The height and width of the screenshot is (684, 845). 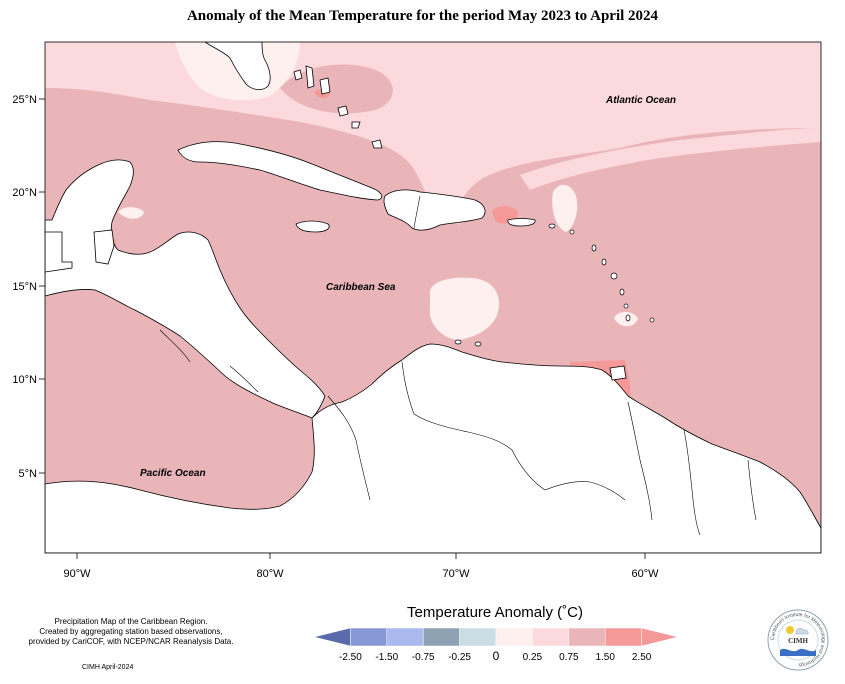 I want to click on legend-tick-label: -0.75, so click(x=423, y=657).